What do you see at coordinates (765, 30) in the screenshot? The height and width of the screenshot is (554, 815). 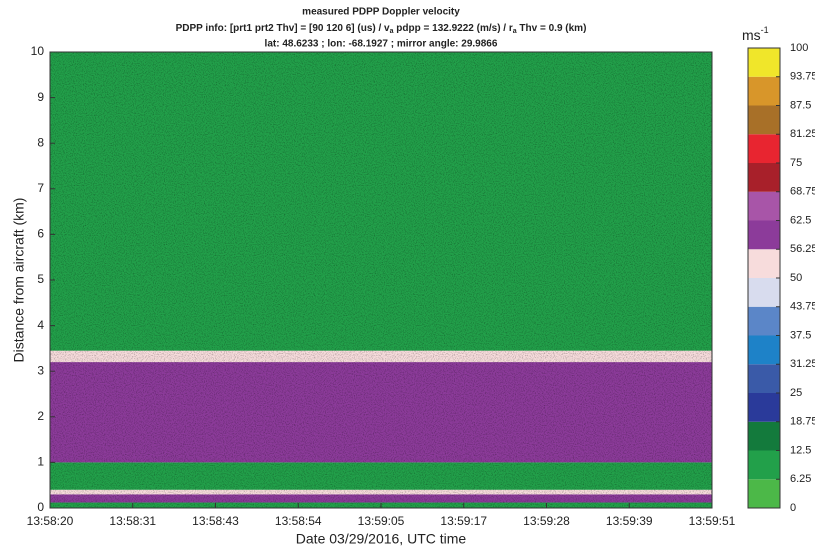 I see `colorbar-label-part: -1` at bounding box center [765, 30].